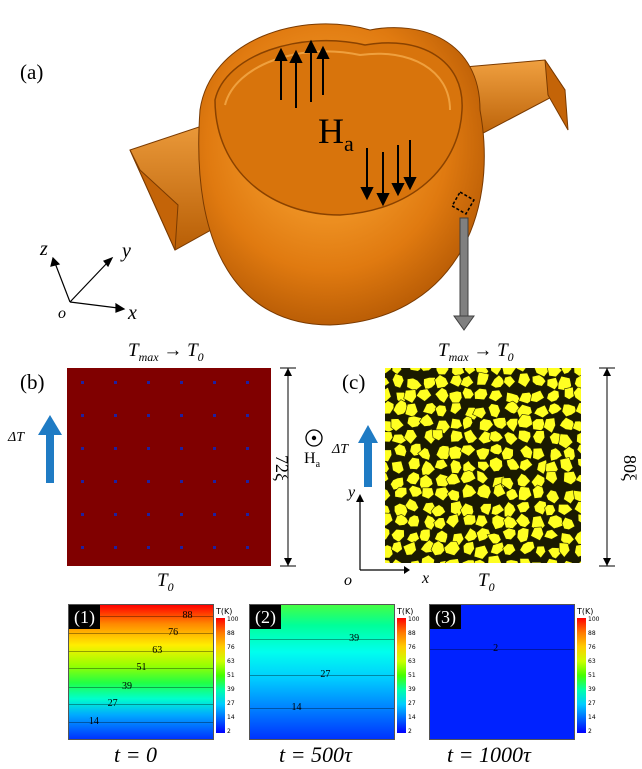 The height and width of the screenshot is (769, 642). I want to click on panel-a-label: (a), so click(32, 72).